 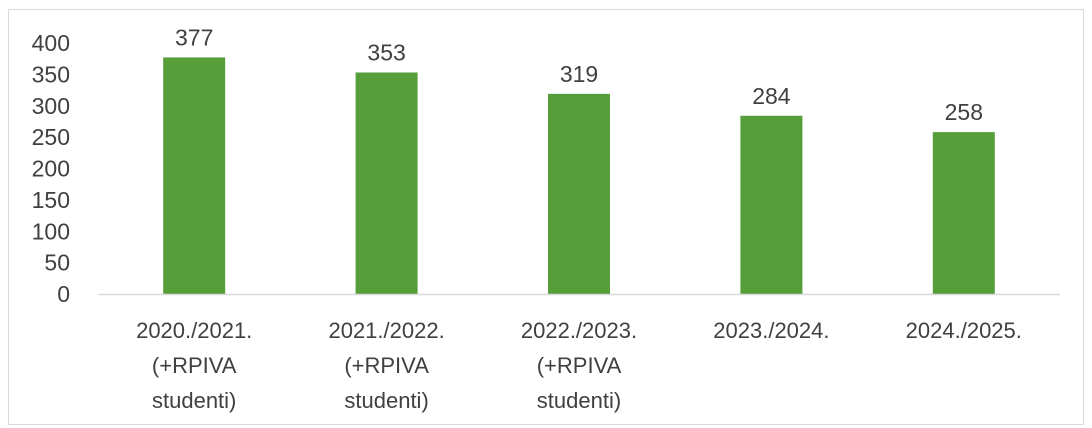 I want to click on data-label-2: 353, so click(x=386, y=52).